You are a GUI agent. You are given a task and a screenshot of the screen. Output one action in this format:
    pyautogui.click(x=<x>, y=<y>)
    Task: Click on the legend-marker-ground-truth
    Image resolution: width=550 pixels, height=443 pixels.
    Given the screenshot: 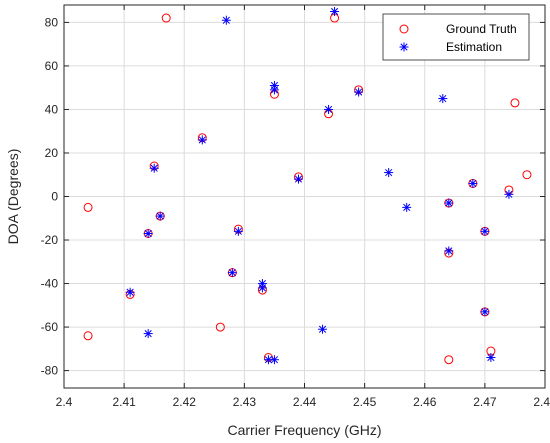 What is the action you would take?
    pyautogui.click(x=404, y=29)
    